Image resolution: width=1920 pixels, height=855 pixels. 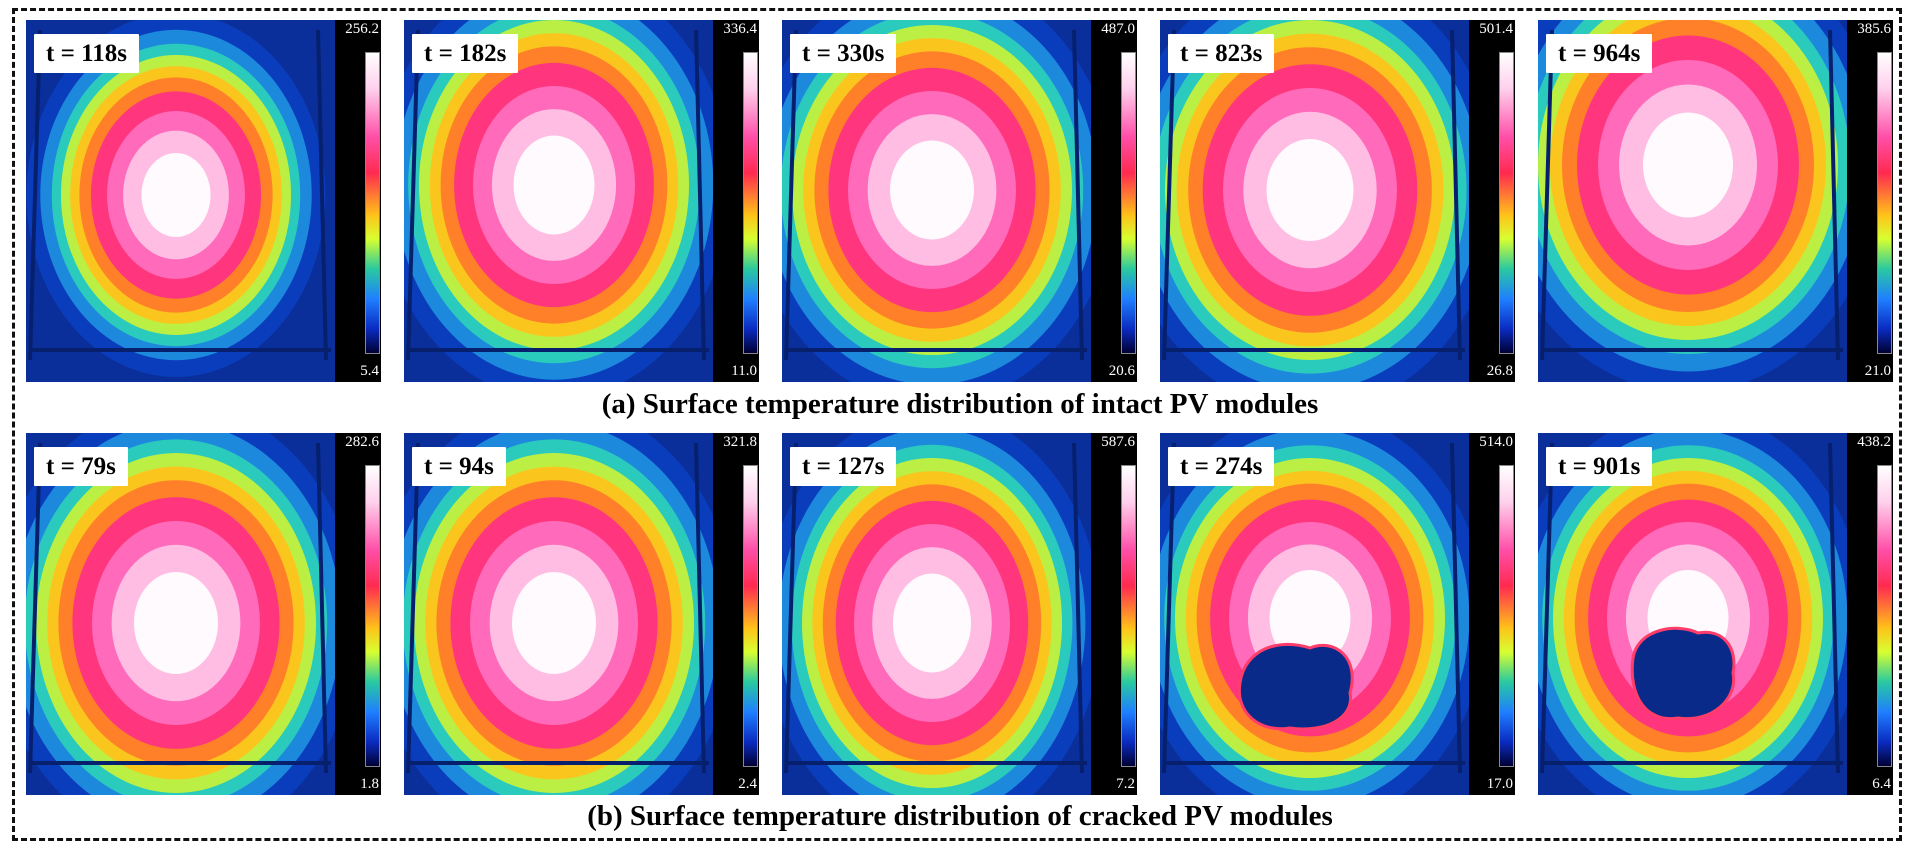 What do you see at coordinates (1874, 442) in the screenshot?
I see `colorbar-max: 438.2` at bounding box center [1874, 442].